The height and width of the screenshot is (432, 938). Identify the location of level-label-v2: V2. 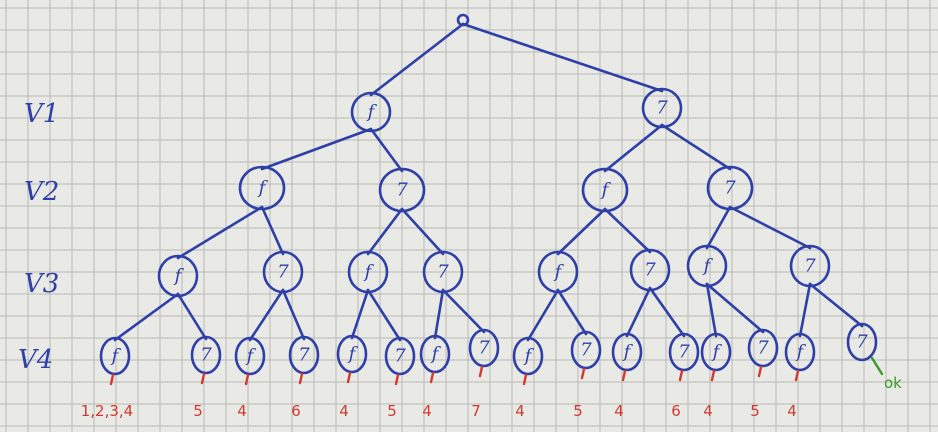
(41, 192).